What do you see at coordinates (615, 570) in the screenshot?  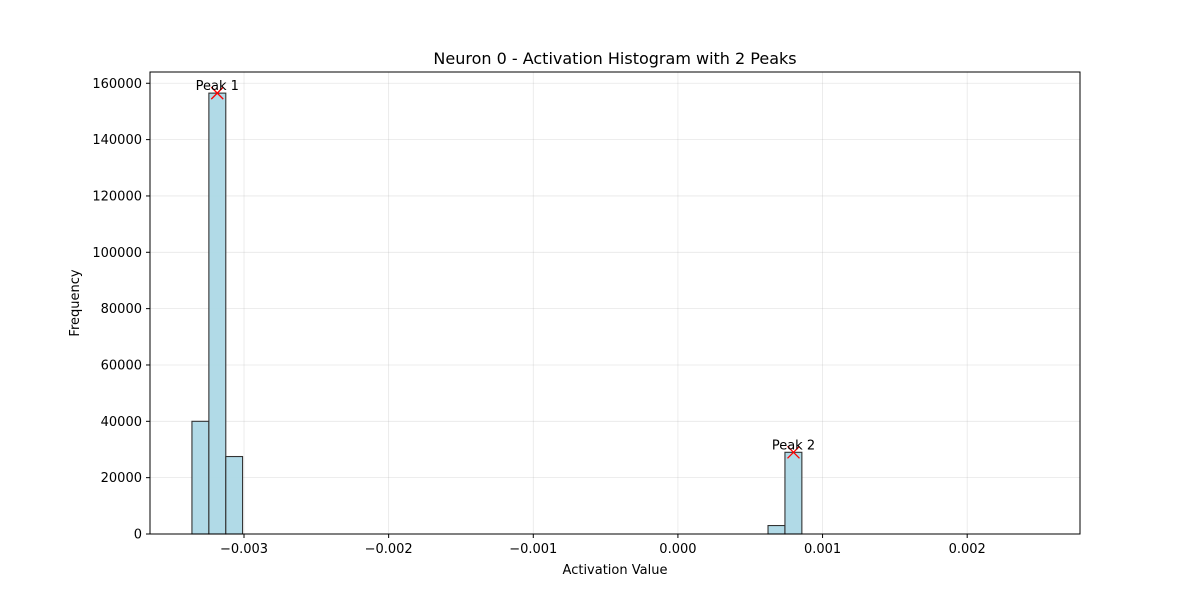 I see `x-axis-label: Activation Value` at bounding box center [615, 570].